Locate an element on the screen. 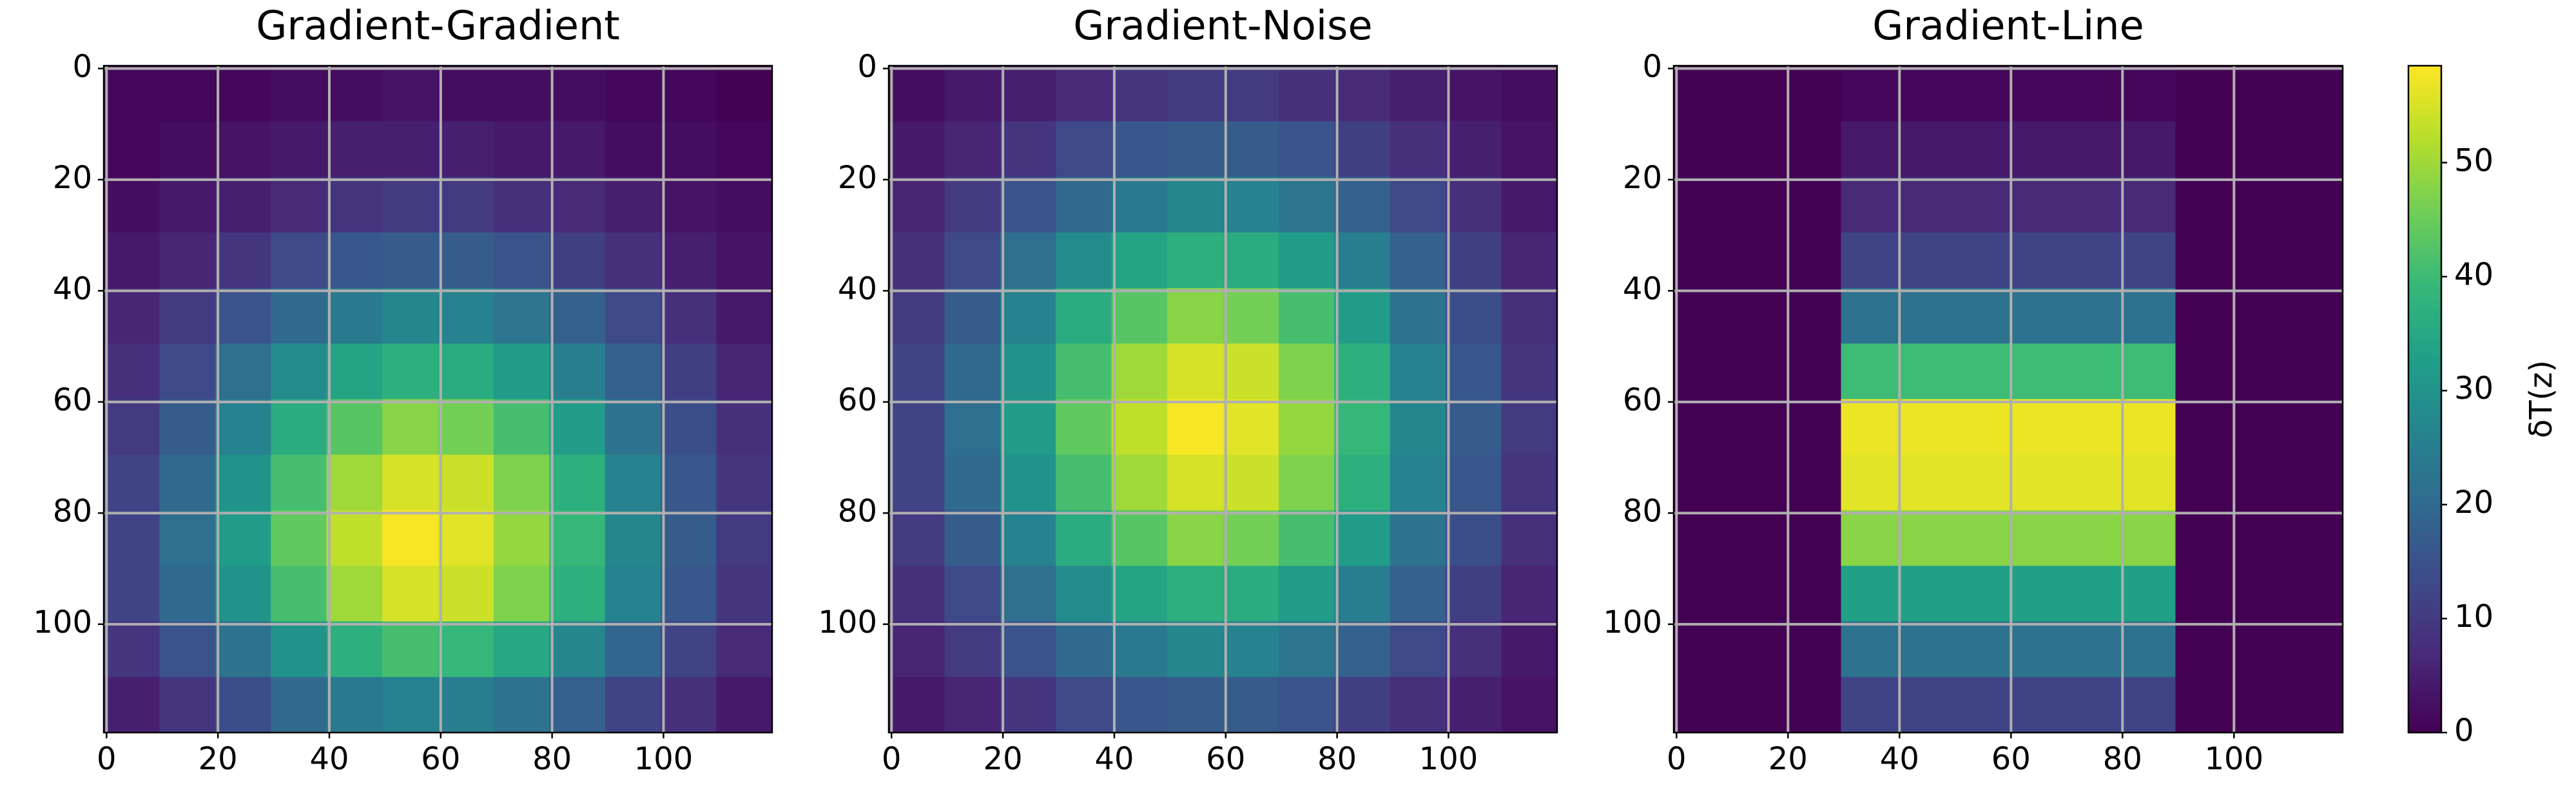  colorbar-tick-label: 30 is located at coordinates (2474, 389).